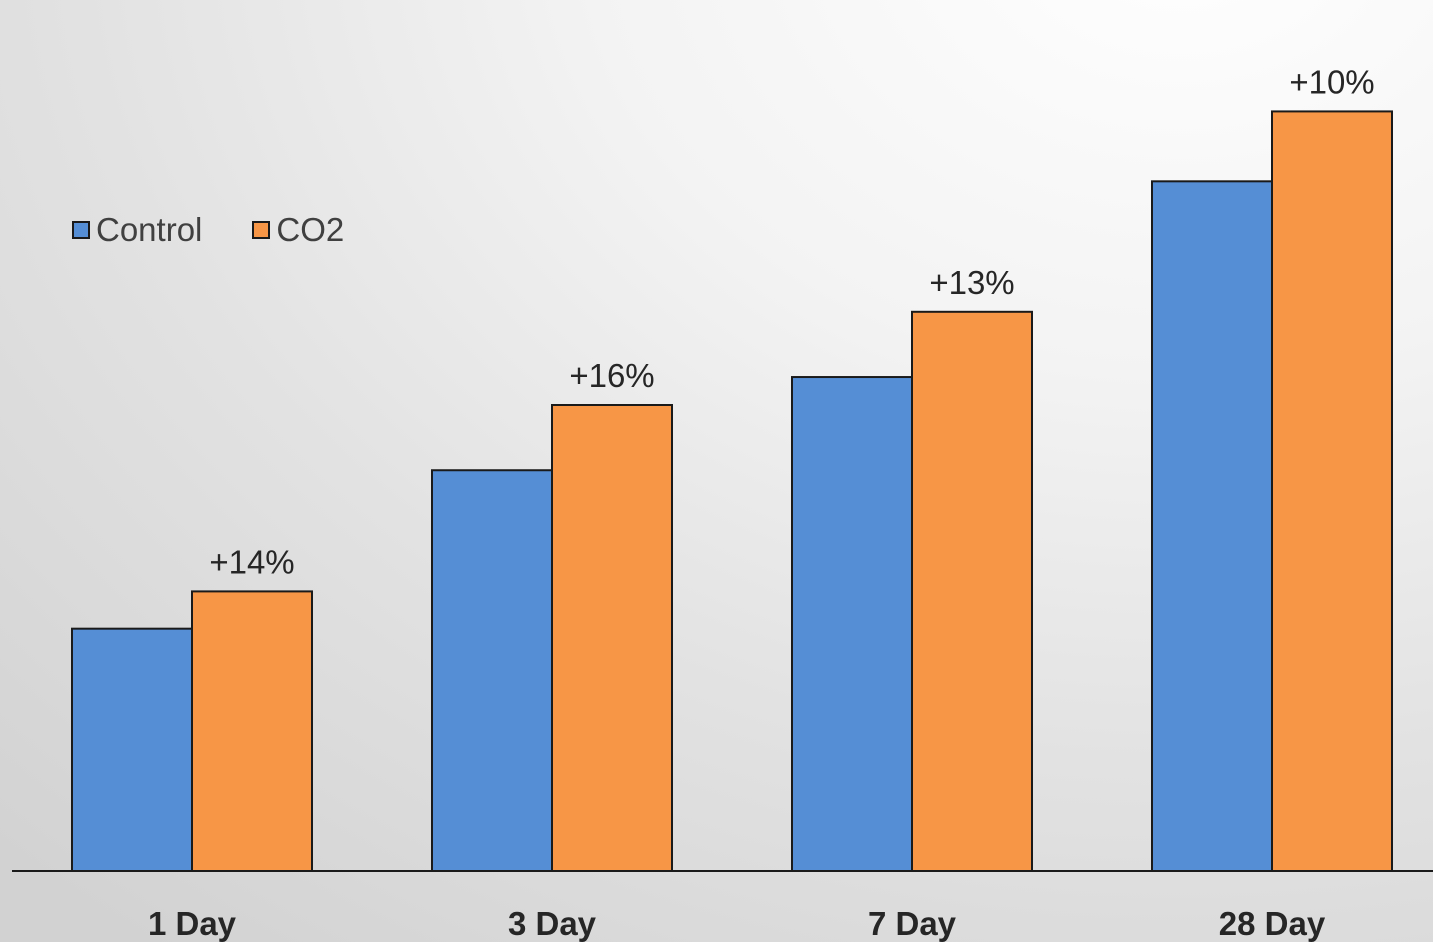 Image resolution: width=1433 pixels, height=942 pixels. What do you see at coordinates (972, 591) in the screenshot?
I see `bar-co2-7-day` at bounding box center [972, 591].